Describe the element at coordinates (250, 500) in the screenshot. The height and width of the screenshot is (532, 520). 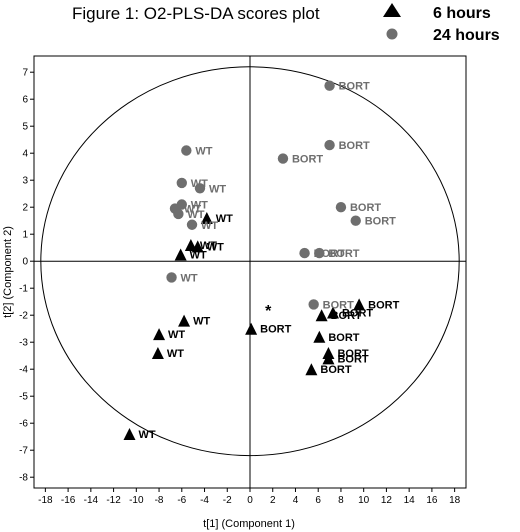
I see `x-tick-label: 0` at that location.